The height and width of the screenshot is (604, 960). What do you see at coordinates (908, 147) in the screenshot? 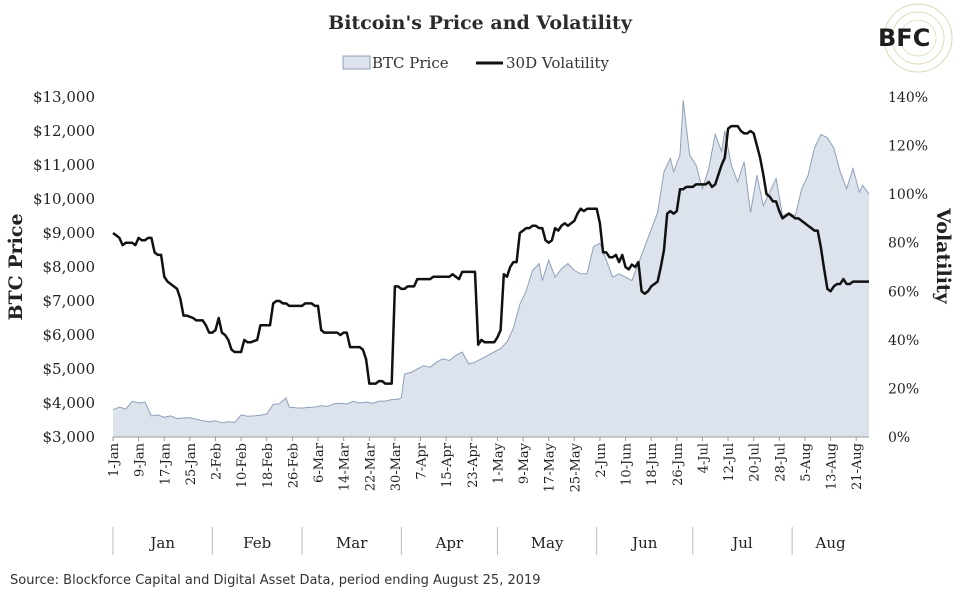
I see `y2-tick-label: 120%` at bounding box center [908, 147].